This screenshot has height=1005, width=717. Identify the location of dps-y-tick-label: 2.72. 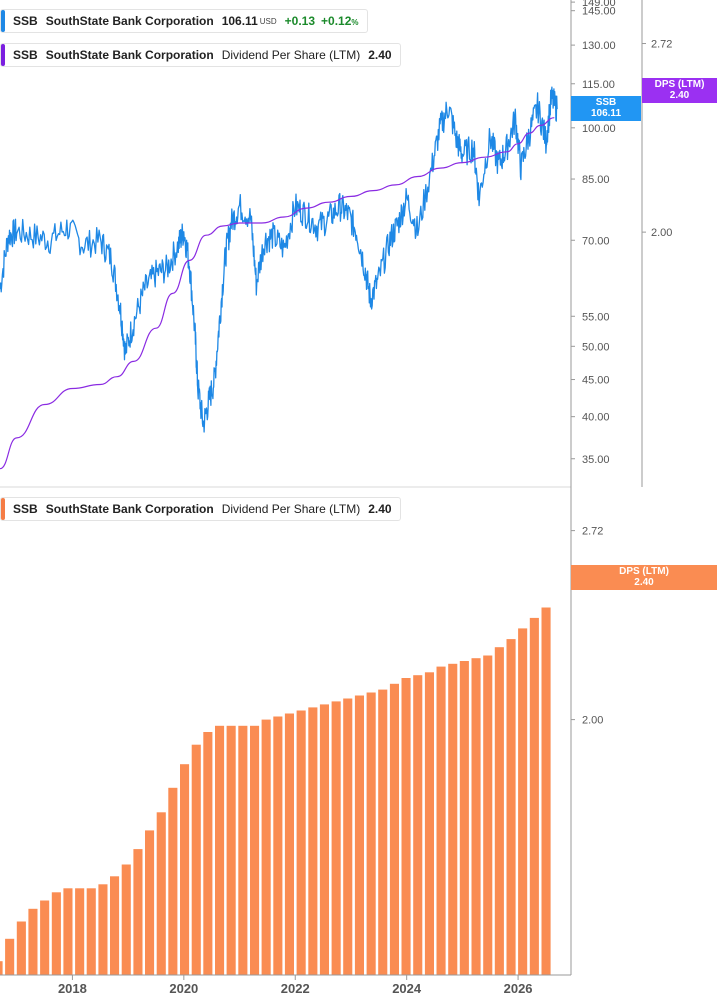
(661, 45).